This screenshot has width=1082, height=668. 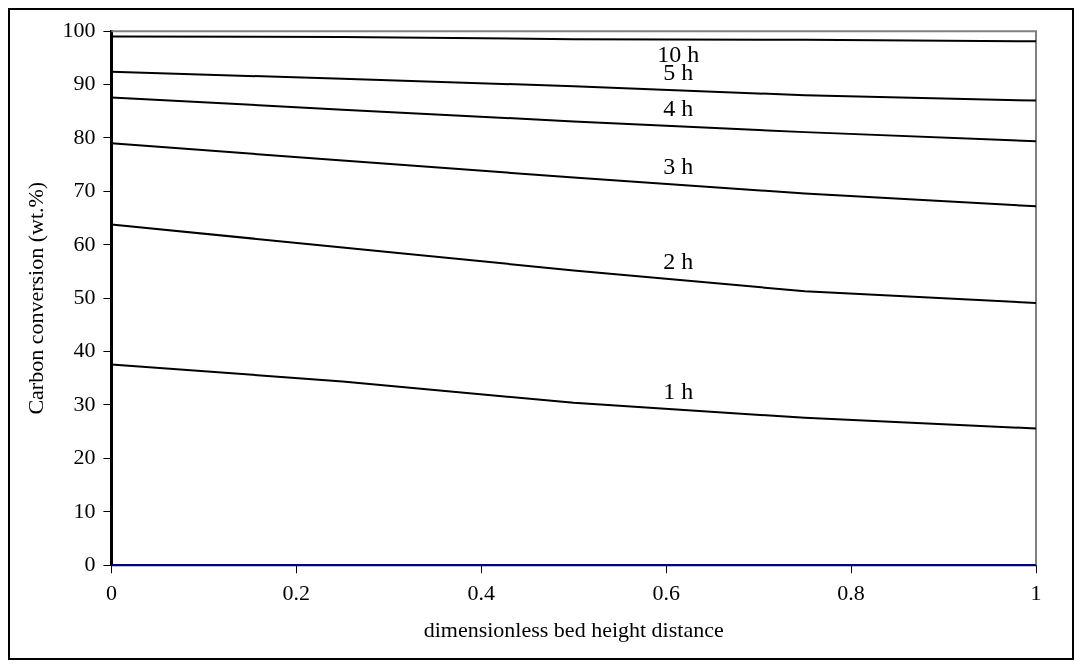 I want to click on y-tick-label: 10, so click(x=84, y=510).